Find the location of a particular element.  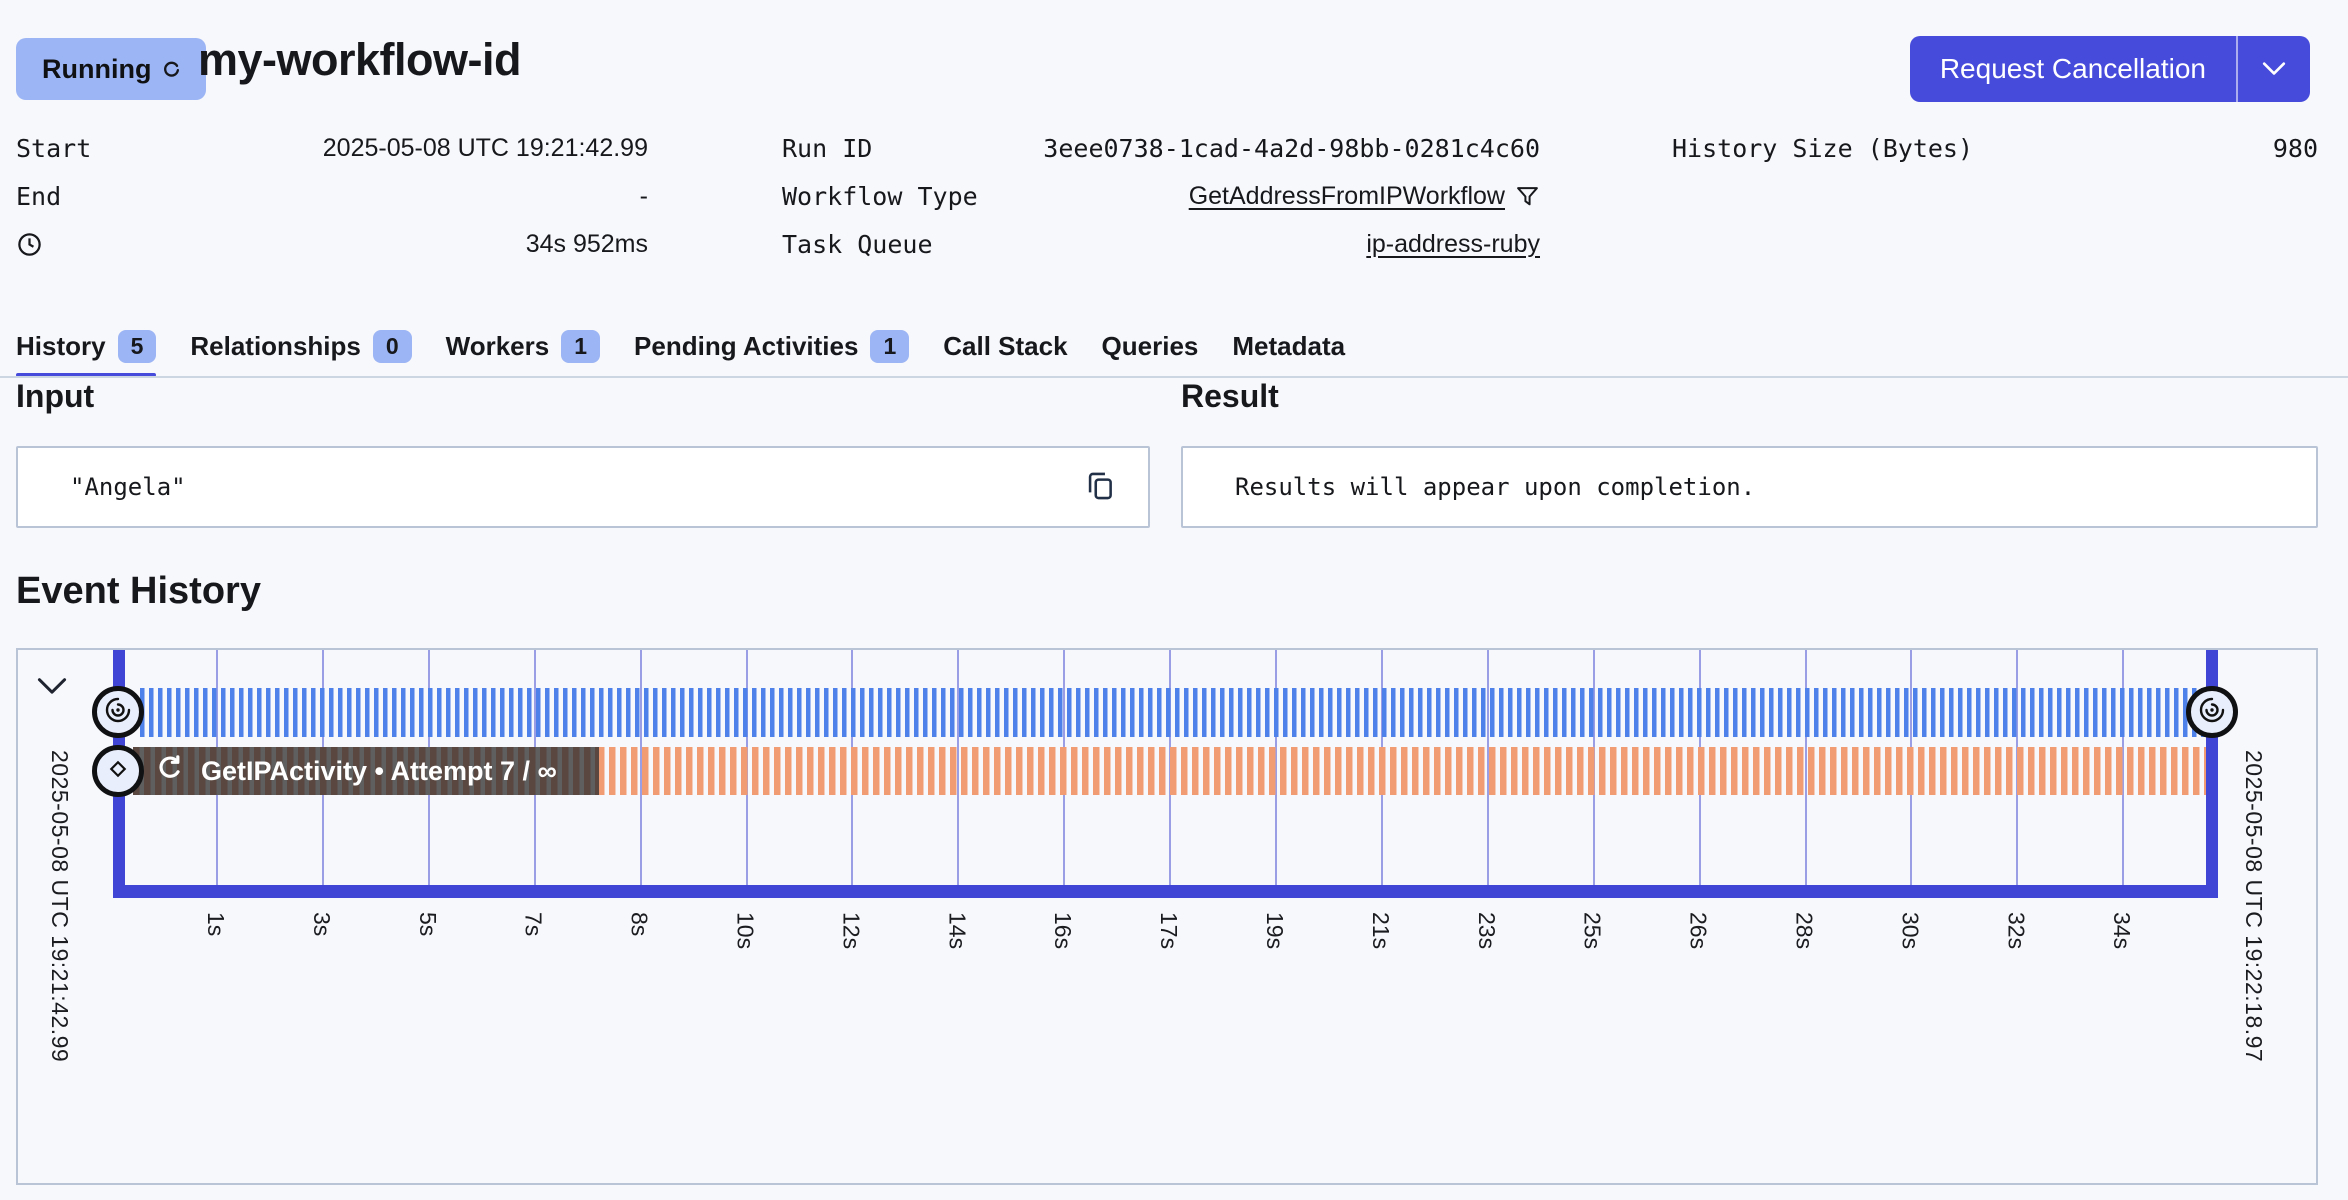

meta-value-group: 34s 952ms is located at coordinates (587, 244).